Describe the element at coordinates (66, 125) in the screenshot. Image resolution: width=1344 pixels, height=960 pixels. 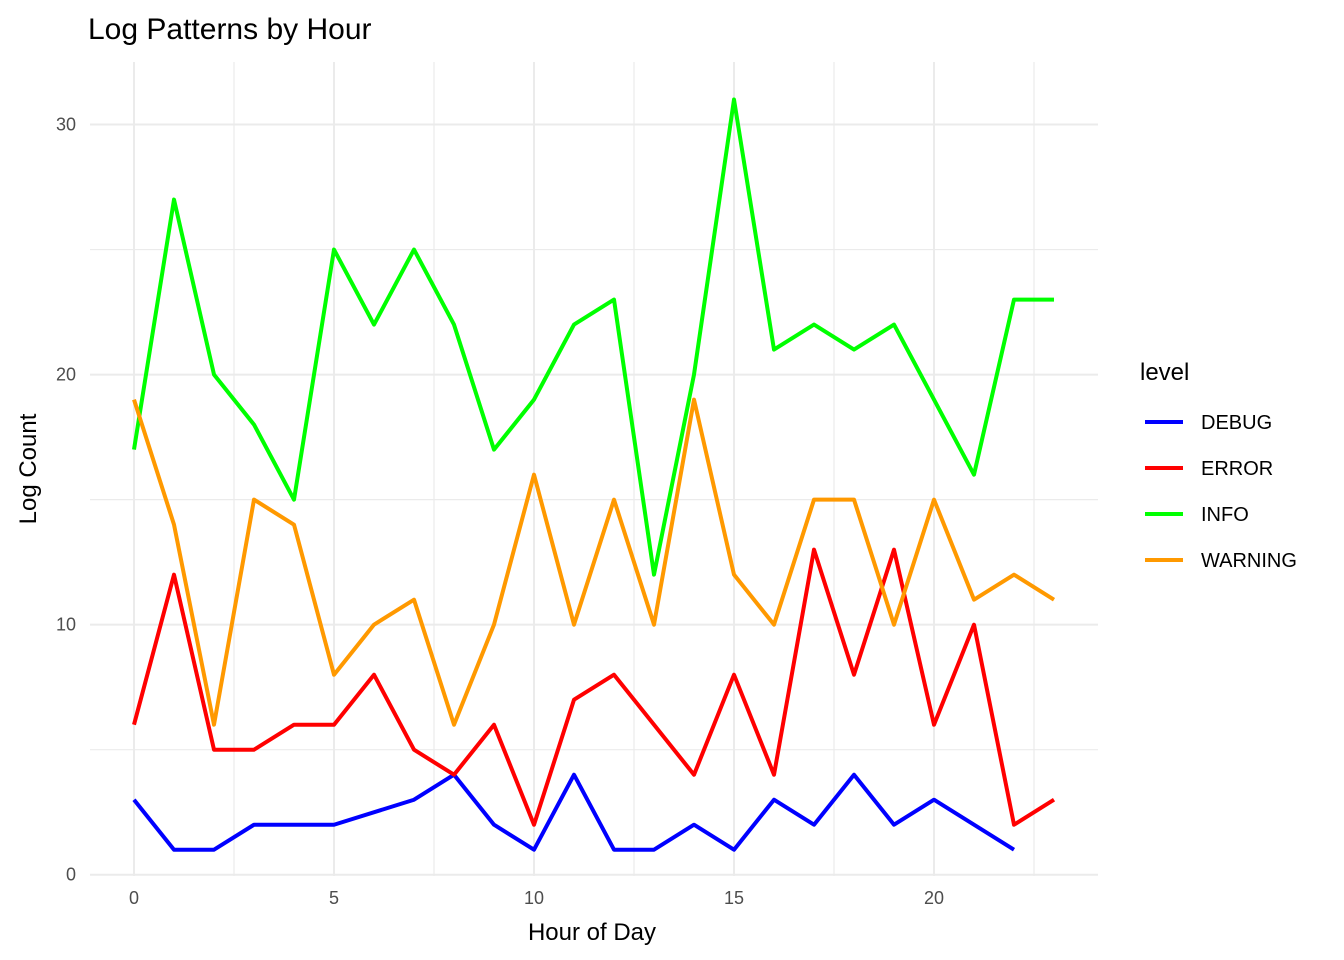
I see `y-tick-label: 30` at that location.